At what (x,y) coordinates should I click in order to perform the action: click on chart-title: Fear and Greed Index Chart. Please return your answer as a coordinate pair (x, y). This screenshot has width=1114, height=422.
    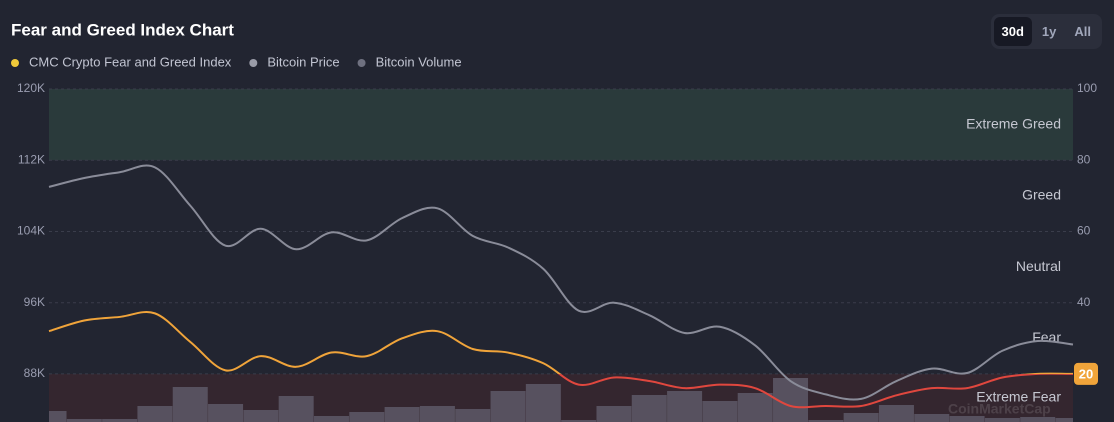
    Looking at the image, I should click on (122, 29).